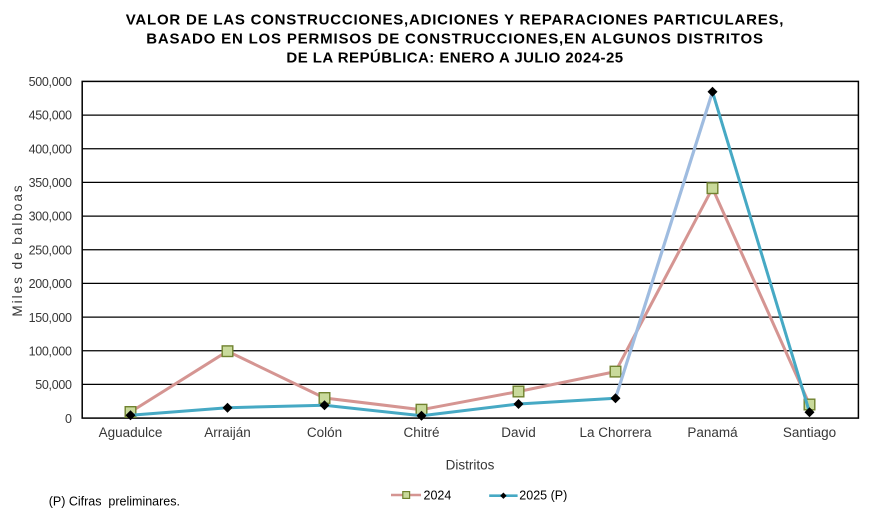 The width and height of the screenshot is (880, 519). I want to click on svg-text: 50,000, so click(53, 385).